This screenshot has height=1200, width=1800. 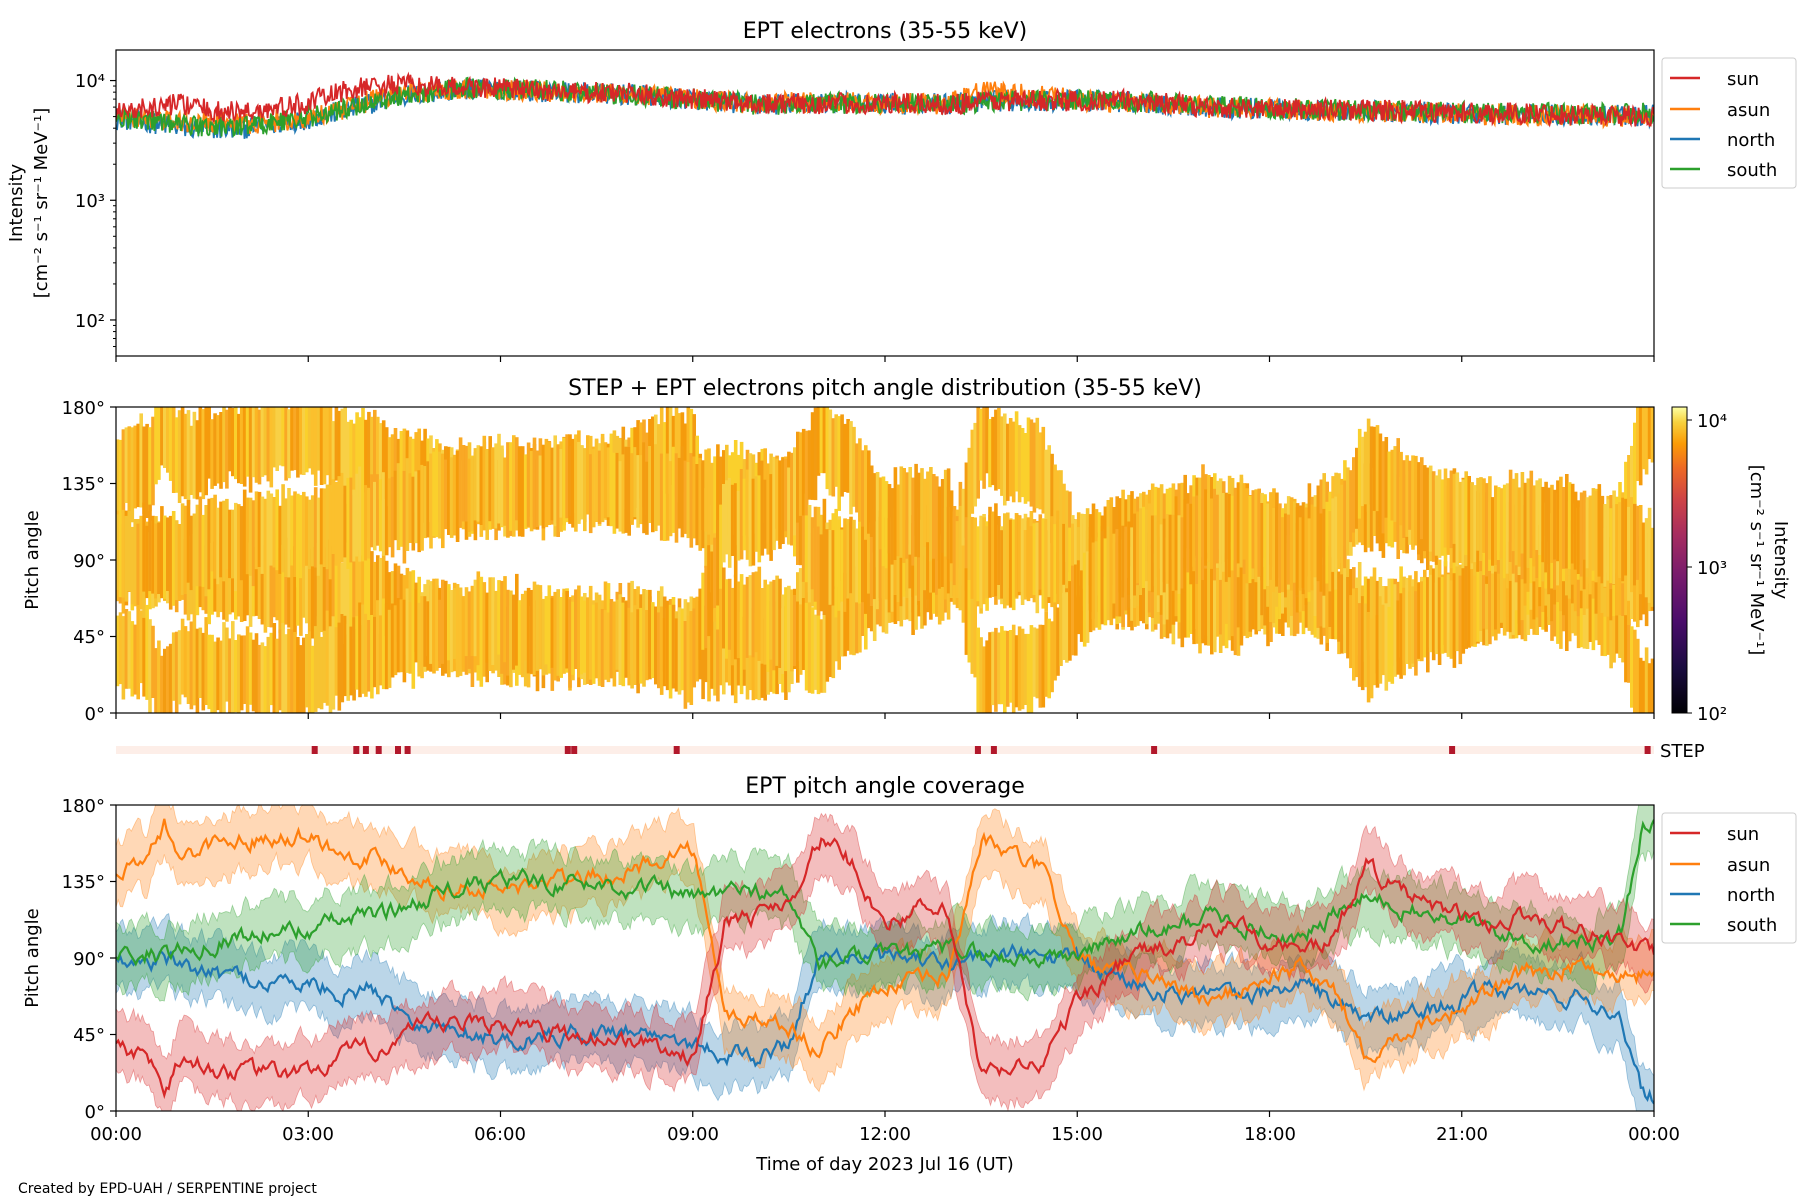 I want to click on legend-top-asun-label: asun, so click(x=1748, y=110).